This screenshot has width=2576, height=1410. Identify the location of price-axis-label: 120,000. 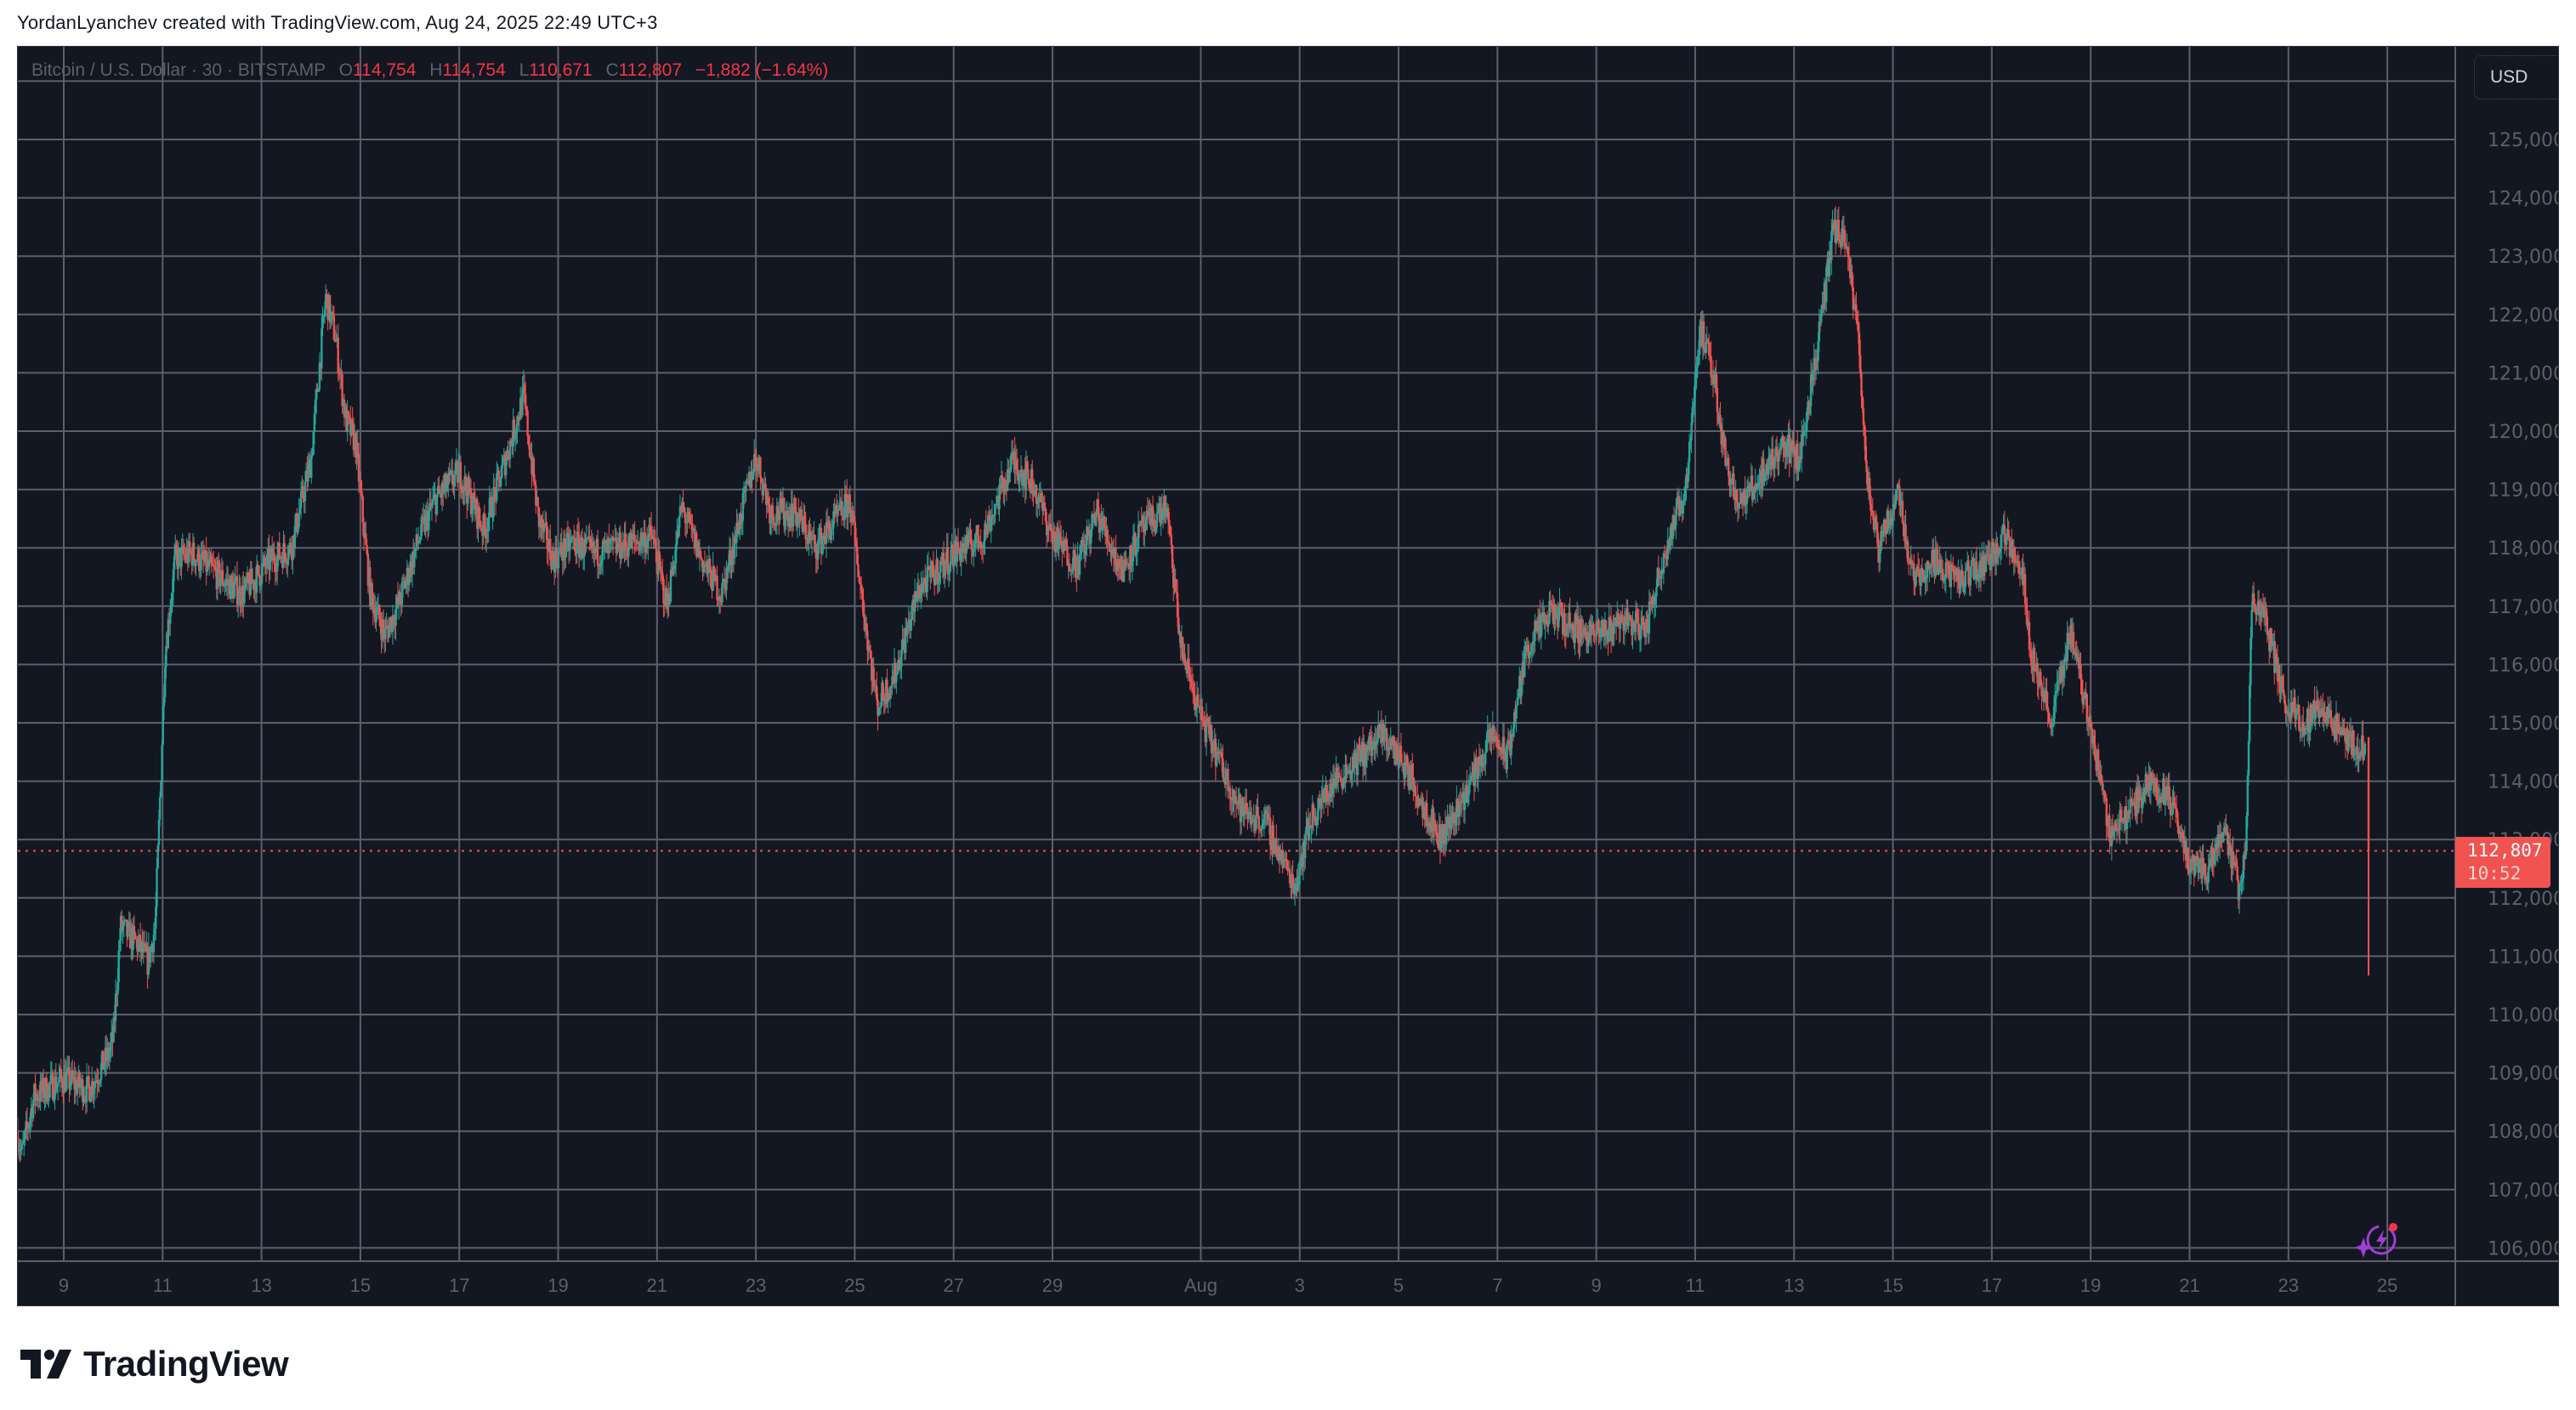
(2524, 432).